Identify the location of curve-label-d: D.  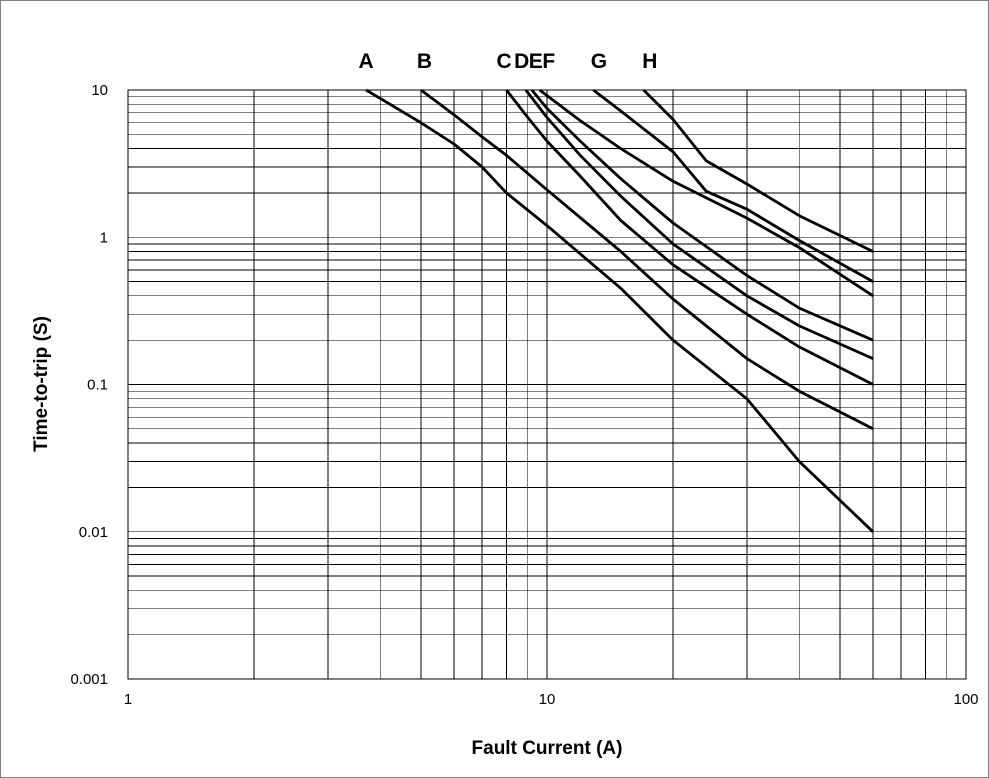
(521, 61).